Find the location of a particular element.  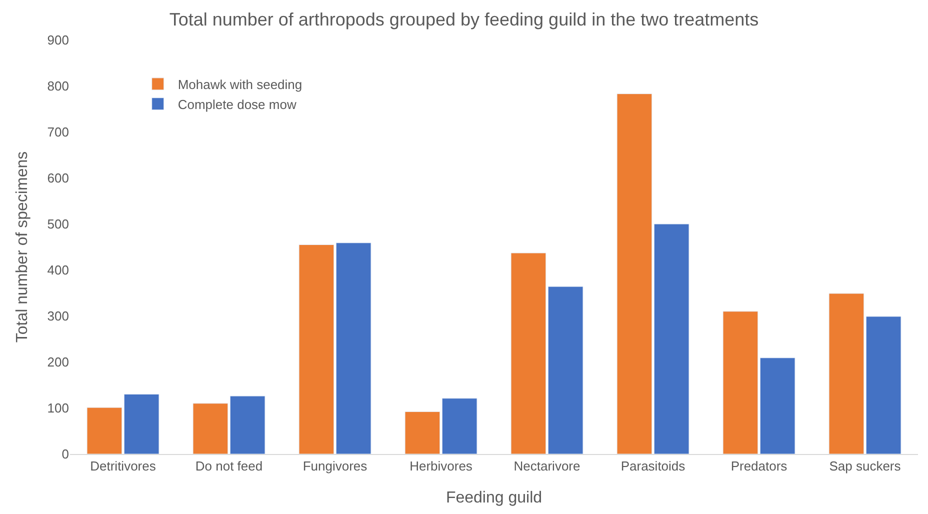

y-axis-title: Total number of specimens is located at coordinates (23, 247).